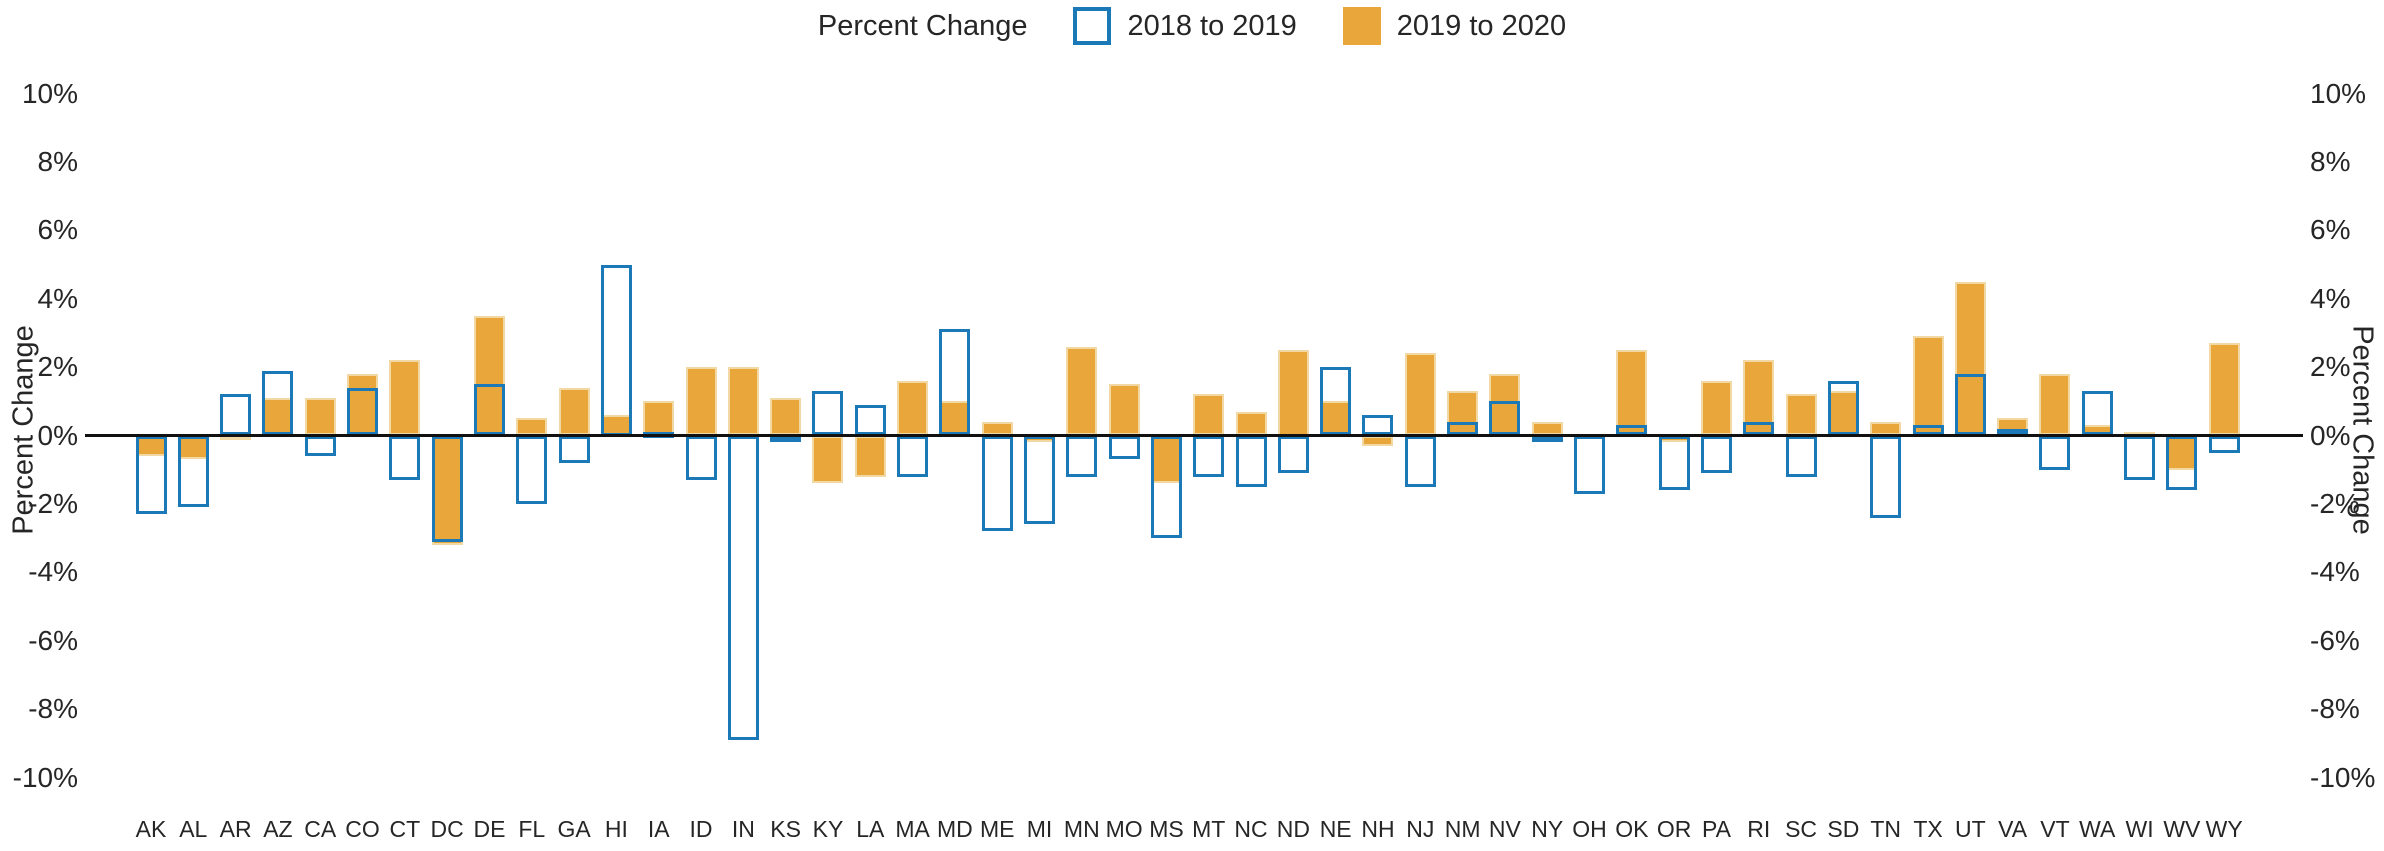 The height and width of the screenshot is (851, 2384). What do you see at coordinates (2182, 829) in the screenshot?
I see `x-axis-label-WV: WV` at bounding box center [2182, 829].